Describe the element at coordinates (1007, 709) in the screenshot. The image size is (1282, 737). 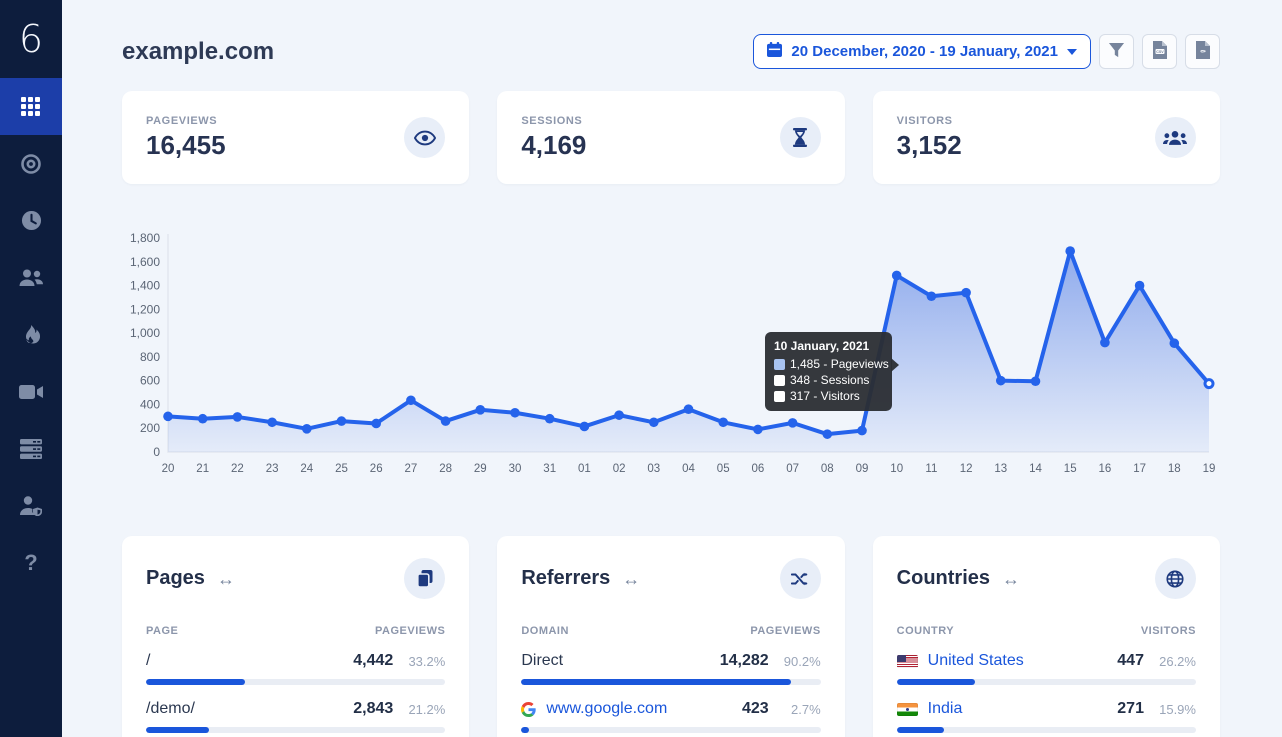
I see `country-link: India` at that location.